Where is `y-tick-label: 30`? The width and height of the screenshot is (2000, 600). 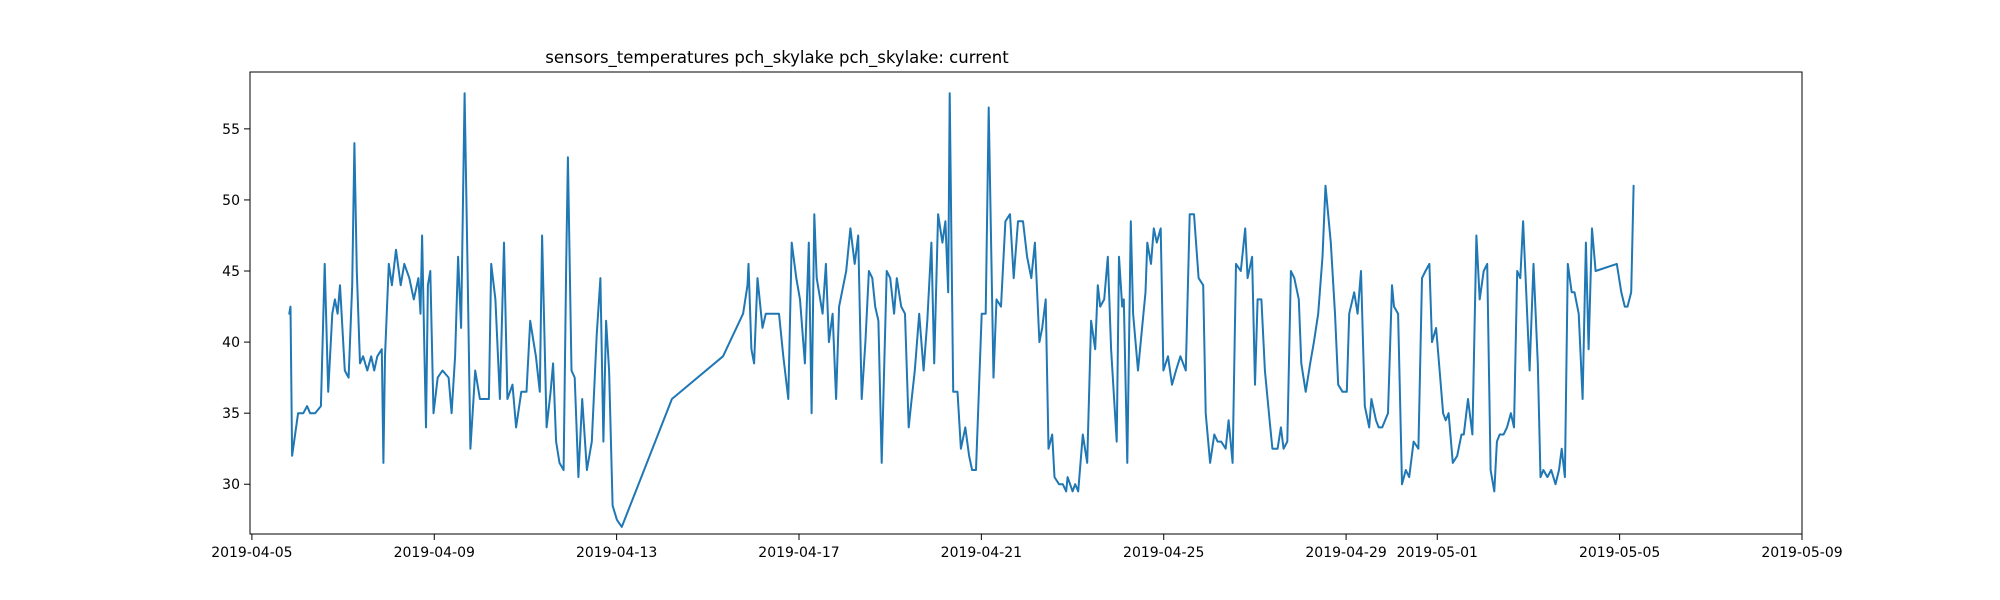
y-tick-label: 30 is located at coordinates (231, 485).